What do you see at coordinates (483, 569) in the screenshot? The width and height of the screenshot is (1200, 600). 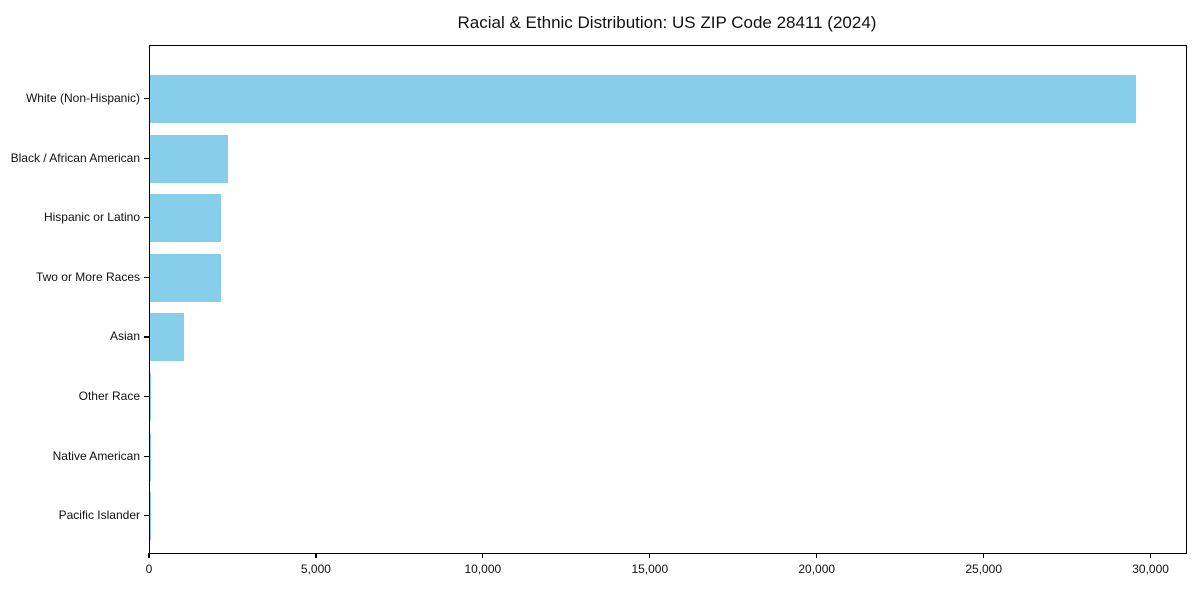 I see `x-tick-label: 10,000` at bounding box center [483, 569].